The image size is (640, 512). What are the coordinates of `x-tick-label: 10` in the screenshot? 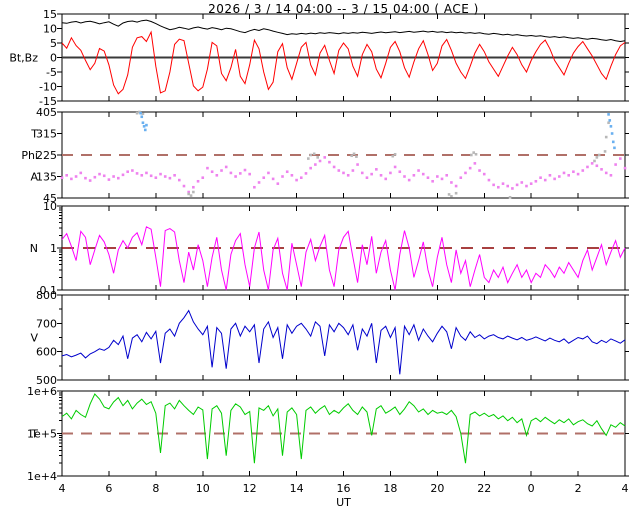 It's located at (203, 488).